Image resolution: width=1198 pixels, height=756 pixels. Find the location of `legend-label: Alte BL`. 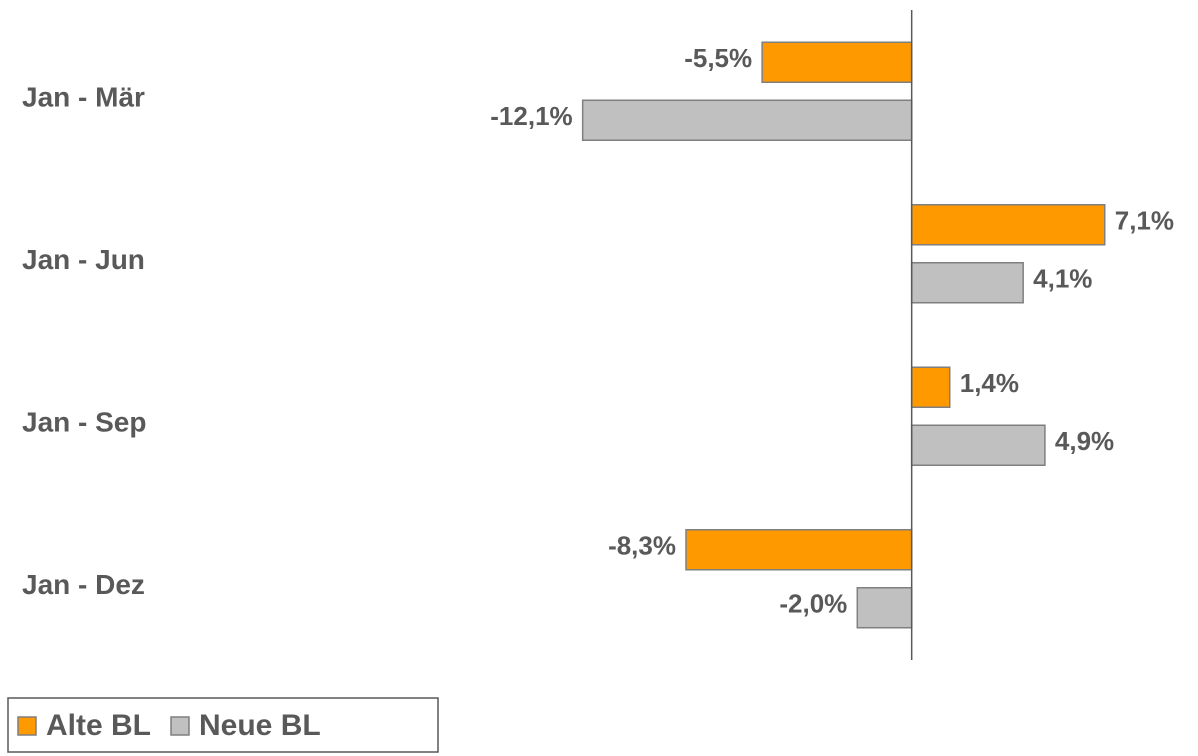

legend-label: Alte BL is located at coordinates (98, 725).